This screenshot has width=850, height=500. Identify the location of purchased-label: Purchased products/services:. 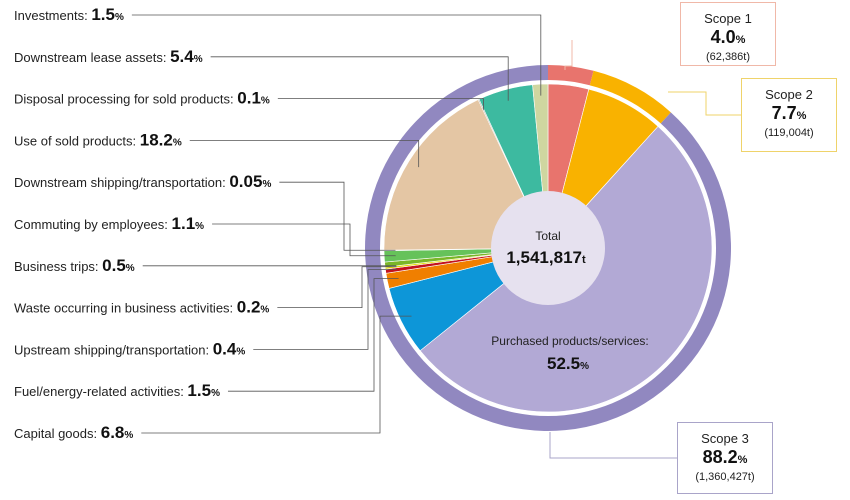
(569, 341).